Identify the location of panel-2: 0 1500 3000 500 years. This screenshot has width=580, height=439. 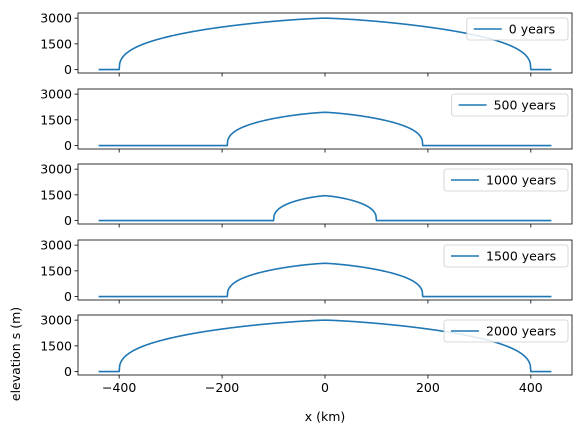
(306, 120).